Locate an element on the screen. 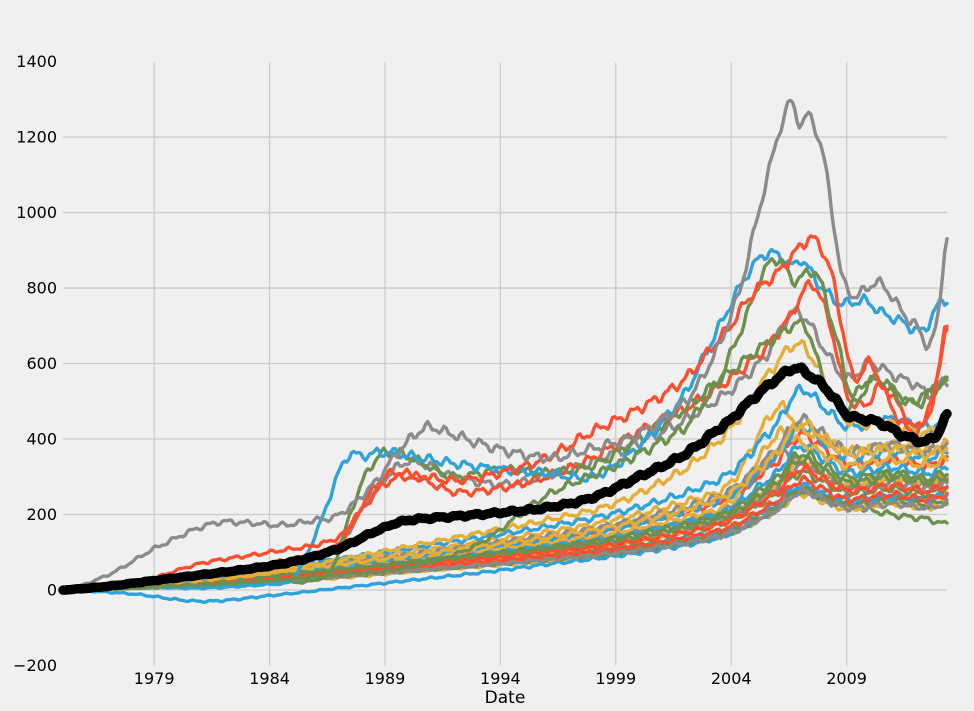 This screenshot has height=711, width=974. x-tick-label: 1979 is located at coordinates (154, 678).